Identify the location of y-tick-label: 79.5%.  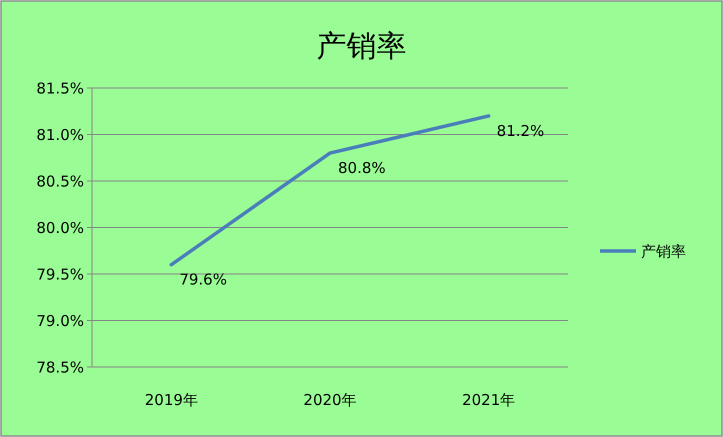
(60, 274).